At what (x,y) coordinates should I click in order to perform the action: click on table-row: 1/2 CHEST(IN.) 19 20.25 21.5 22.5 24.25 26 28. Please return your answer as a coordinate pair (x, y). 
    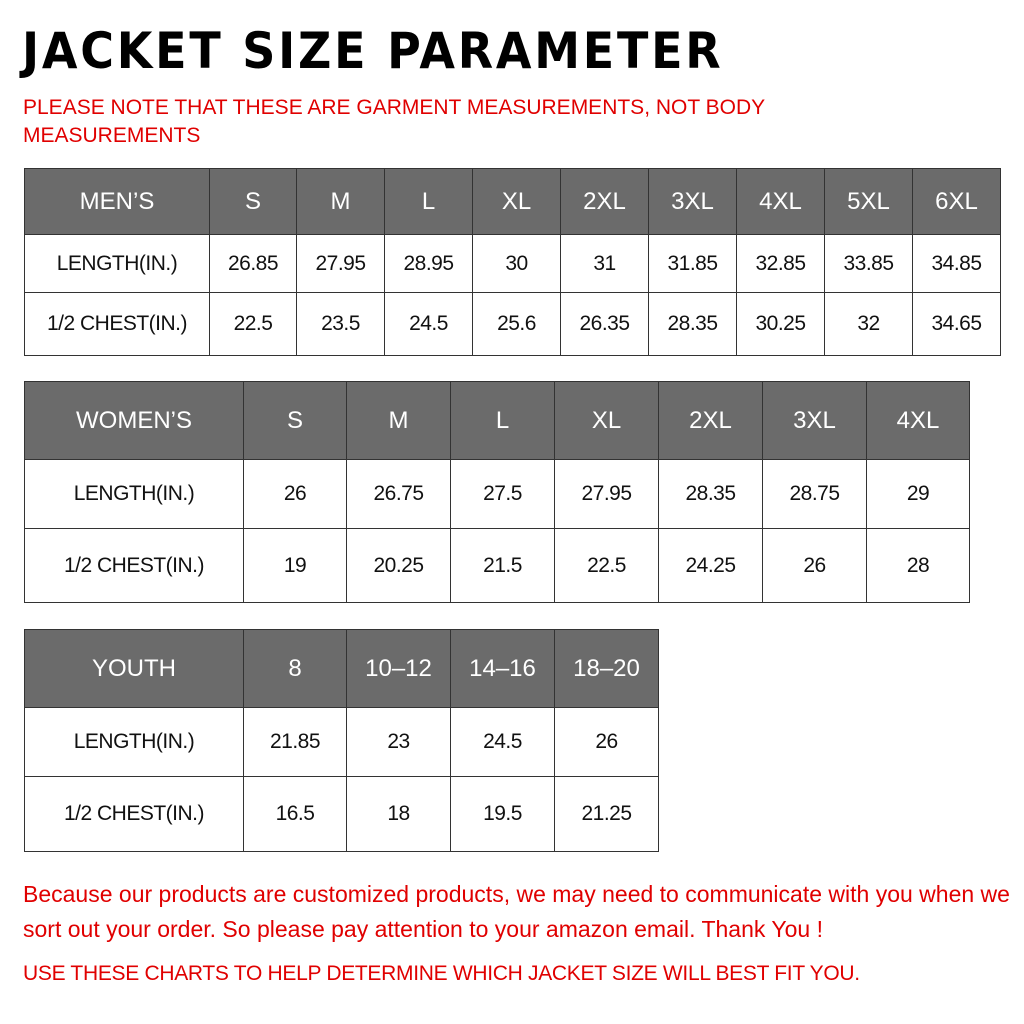
    Looking at the image, I should click on (497, 565).